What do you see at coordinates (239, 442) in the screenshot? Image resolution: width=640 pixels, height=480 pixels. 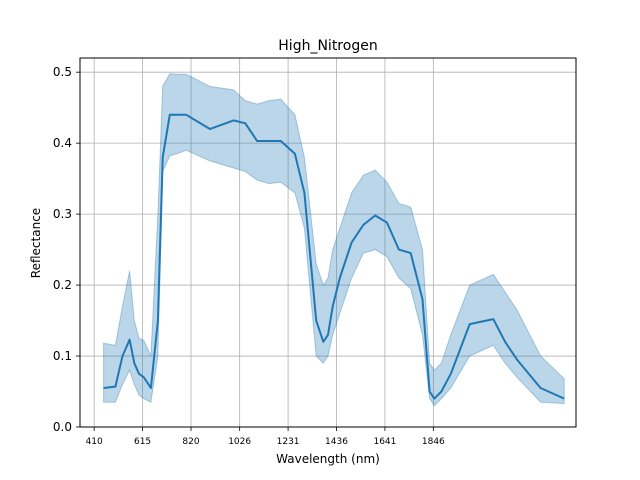 I see `x-tick-label: 1026` at bounding box center [239, 442].